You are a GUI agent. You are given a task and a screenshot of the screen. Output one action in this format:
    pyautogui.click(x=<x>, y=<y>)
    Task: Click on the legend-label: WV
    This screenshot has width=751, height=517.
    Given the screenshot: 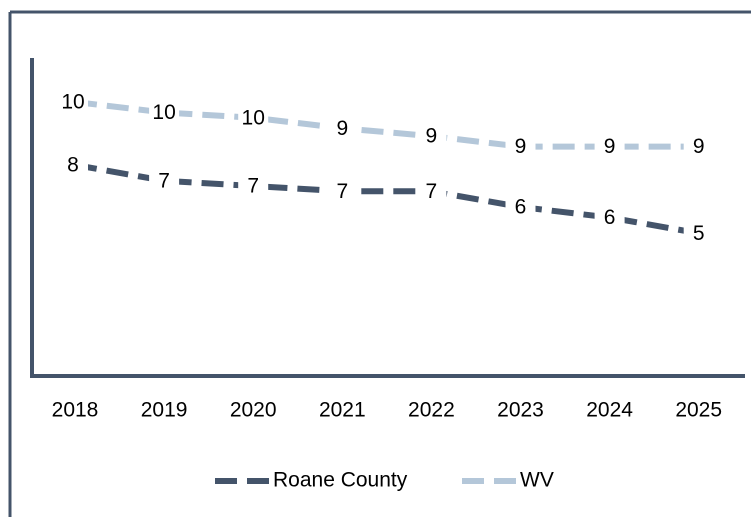 What is the action you would take?
    pyautogui.click(x=537, y=480)
    